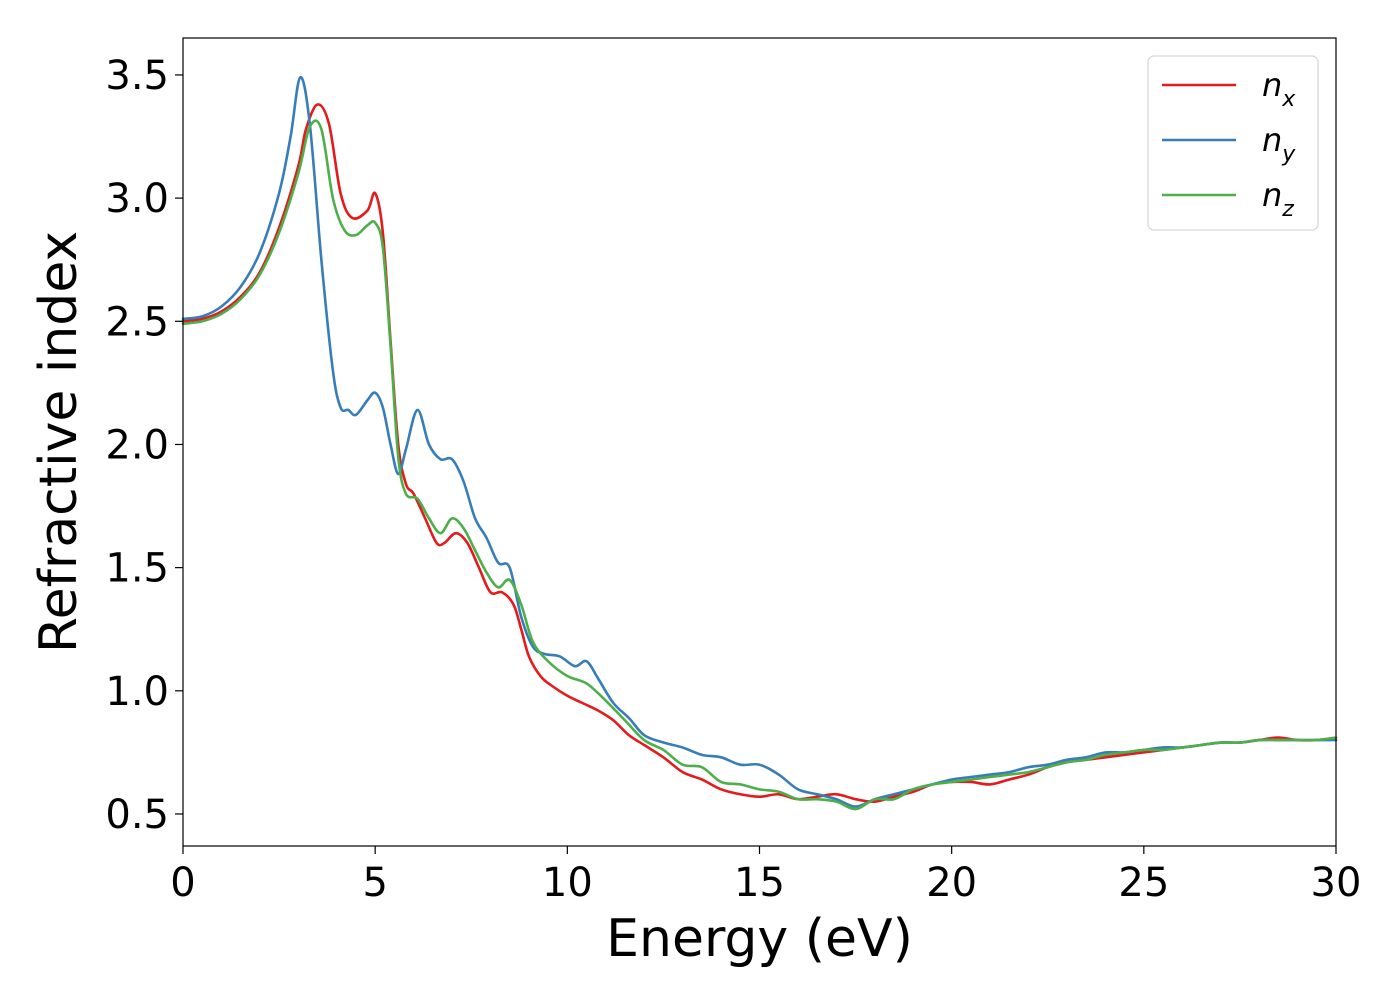  What do you see at coordinates (1287, 209) in the screenshot?
I see `legend-entry-subscript: z` at bounding box center [1287, 209].